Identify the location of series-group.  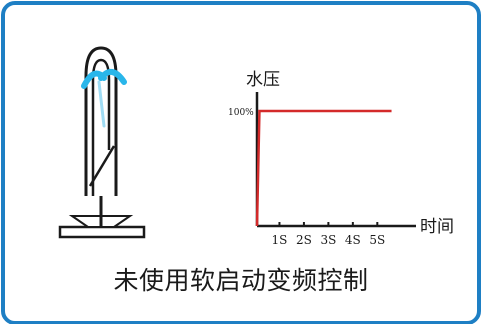
(323, 168).